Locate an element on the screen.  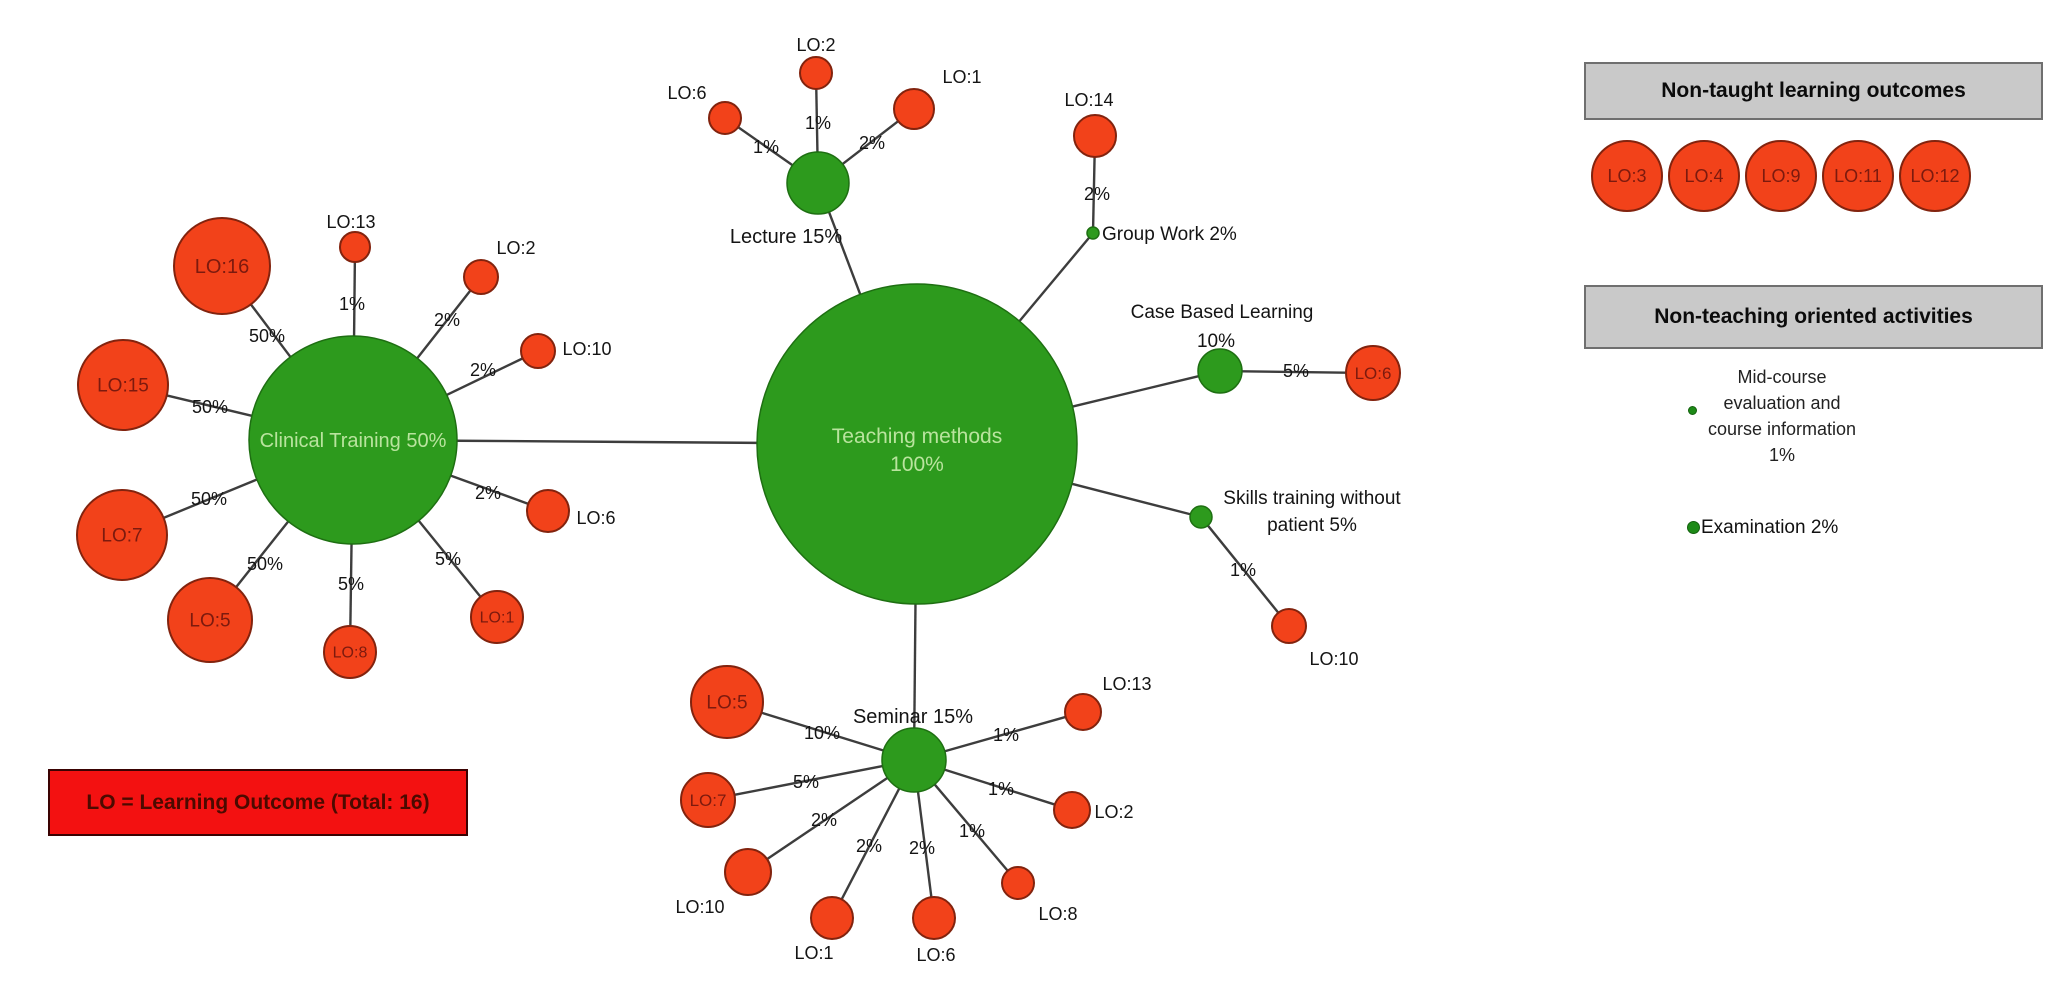
edge-teaching-methods-lecture is located at coordinates (844, 253).